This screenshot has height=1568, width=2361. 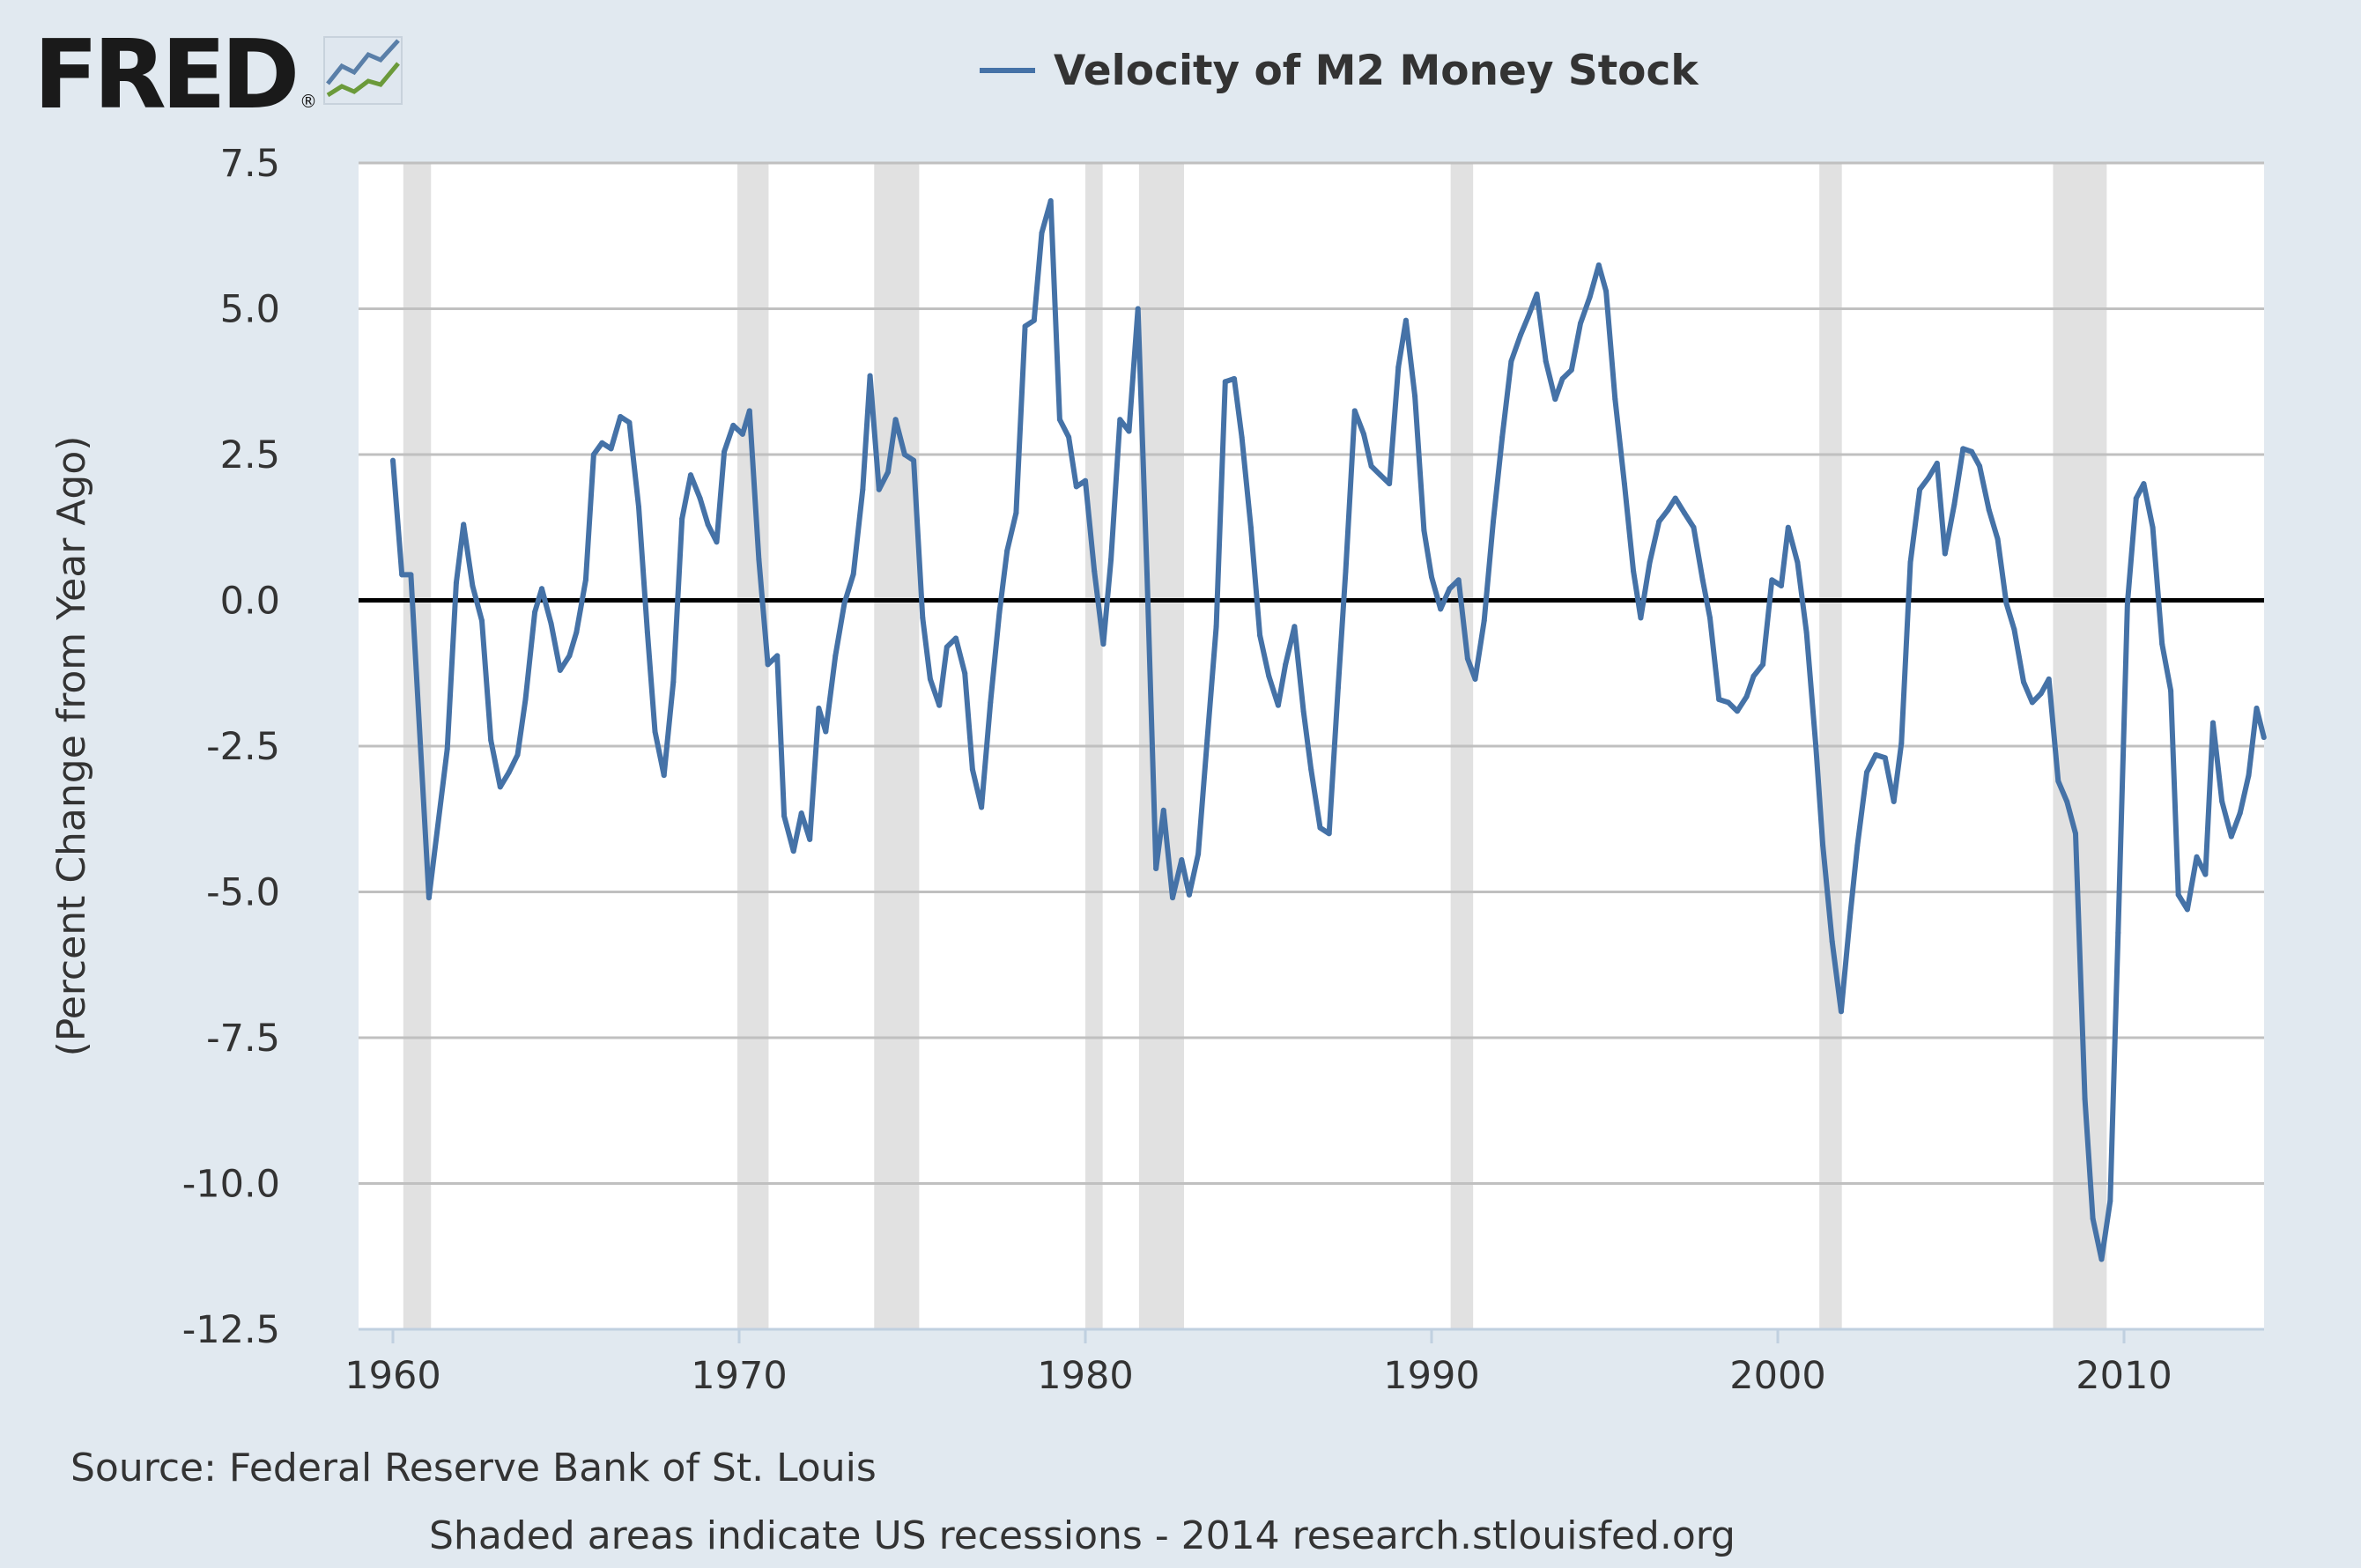 I want to click on logo-registered: ®, so click(x=308, y=101).